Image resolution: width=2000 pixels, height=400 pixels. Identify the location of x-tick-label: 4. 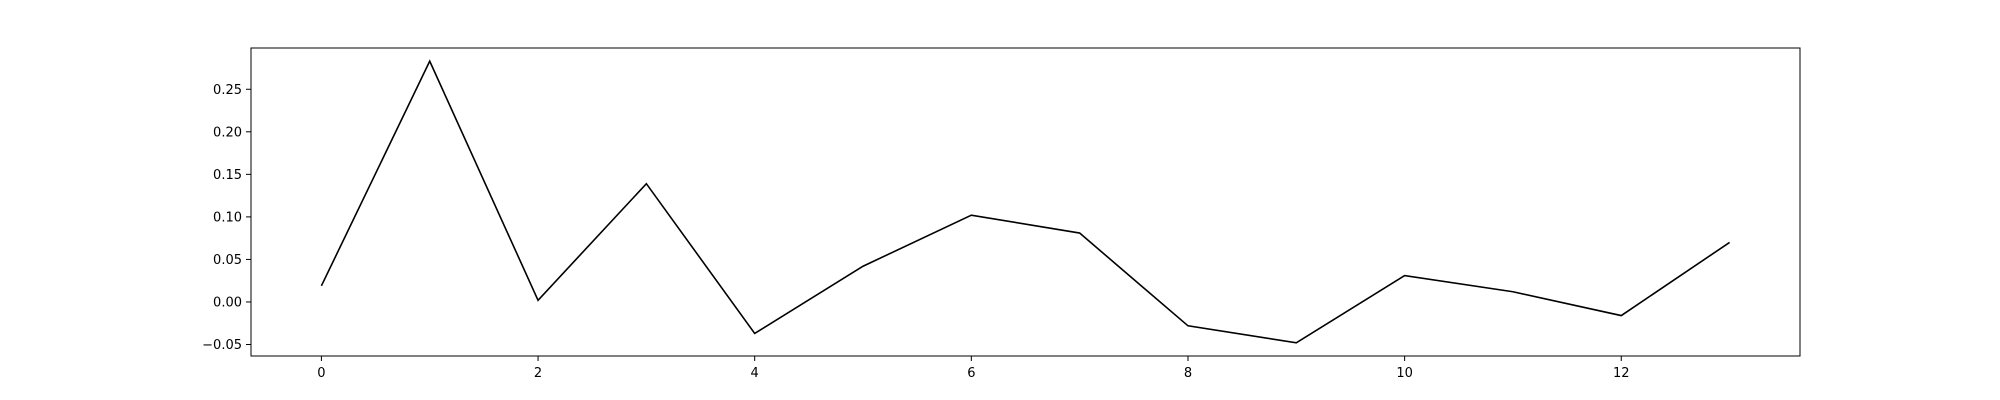
(755, 373).